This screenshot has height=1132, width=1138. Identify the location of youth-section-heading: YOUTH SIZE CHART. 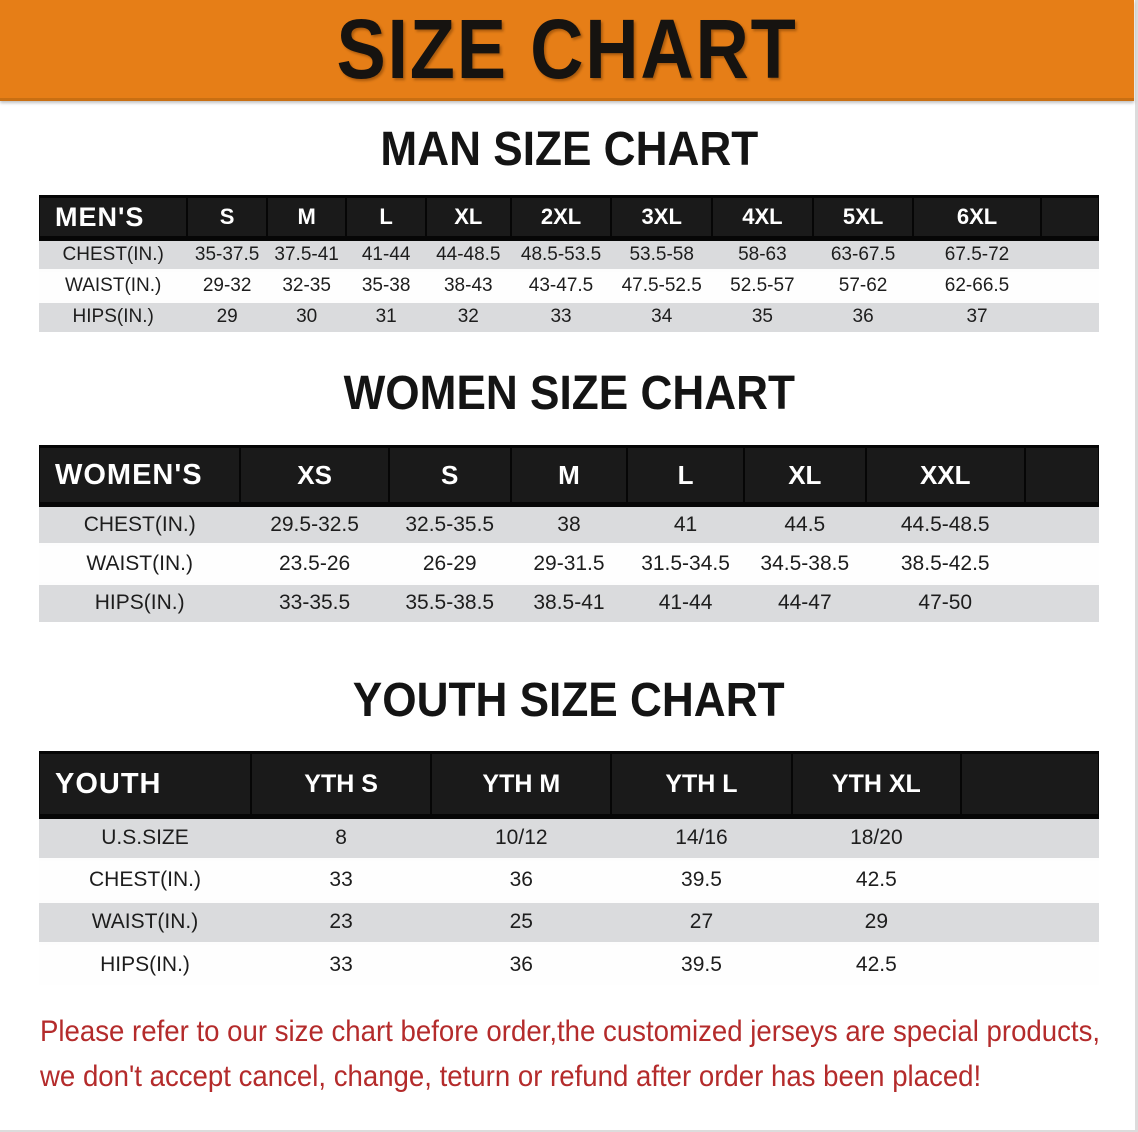
(569, 701).